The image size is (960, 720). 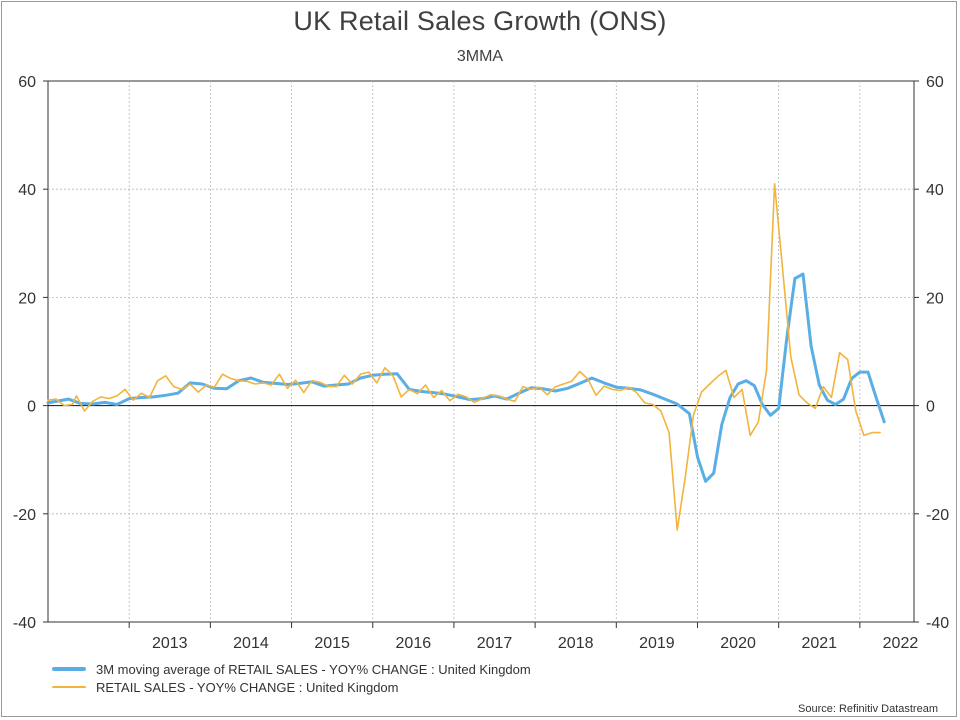 I want to click on x-tick-label: 2017, so click(x=495, y=643).